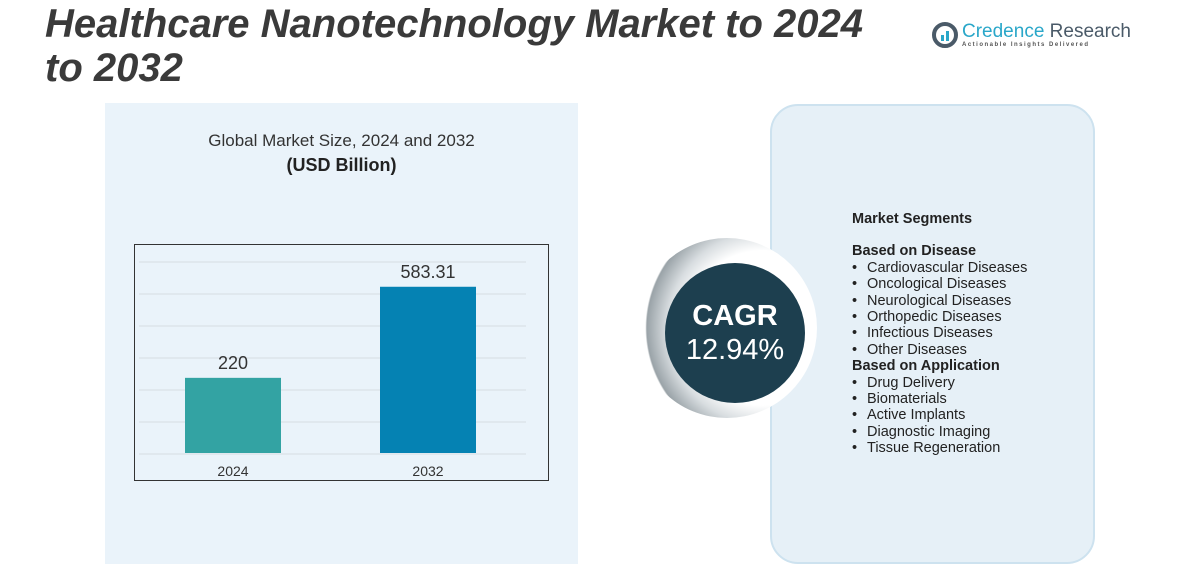 The height and width of the screenshot is (587, 1185). Describe the element at coordinates (1087, 31) in the screenshot. I see `logo-name-2: Research` at that location.